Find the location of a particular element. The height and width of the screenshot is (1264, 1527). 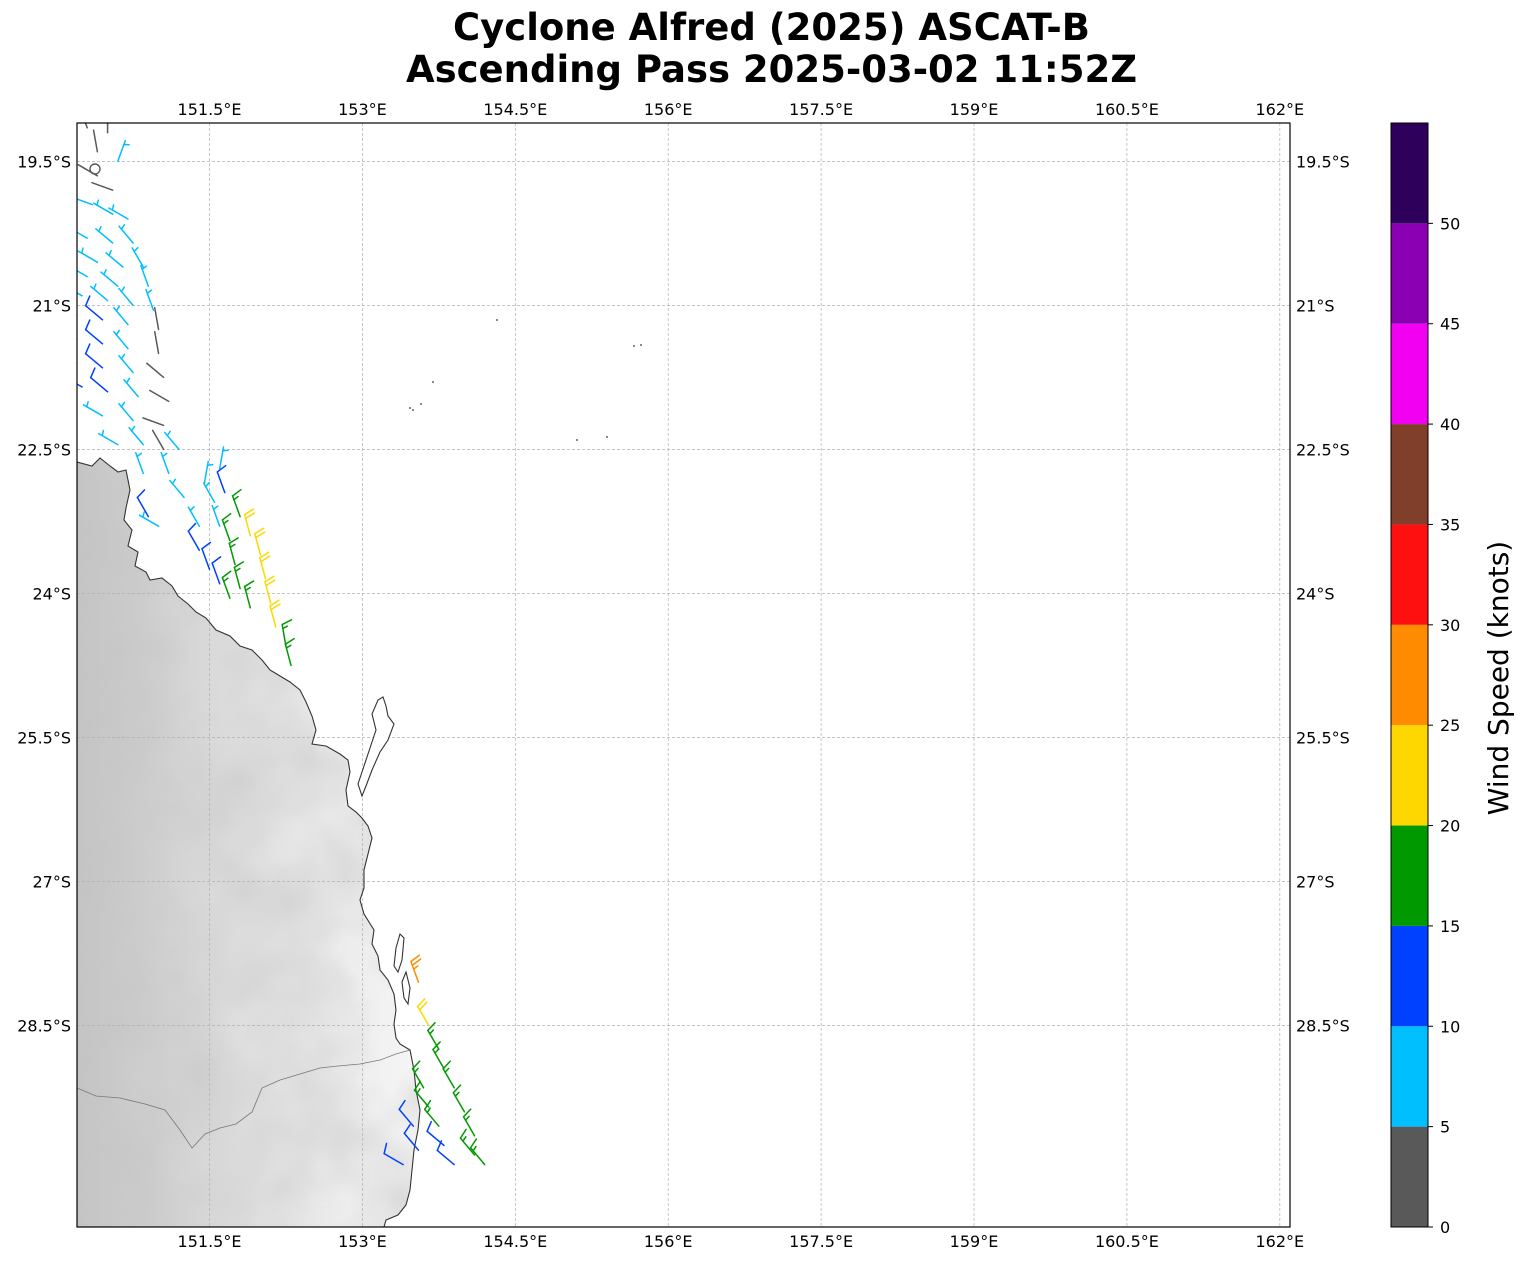

lon-tick-label-top: 154.5°E is located at coordinates (515, 109).